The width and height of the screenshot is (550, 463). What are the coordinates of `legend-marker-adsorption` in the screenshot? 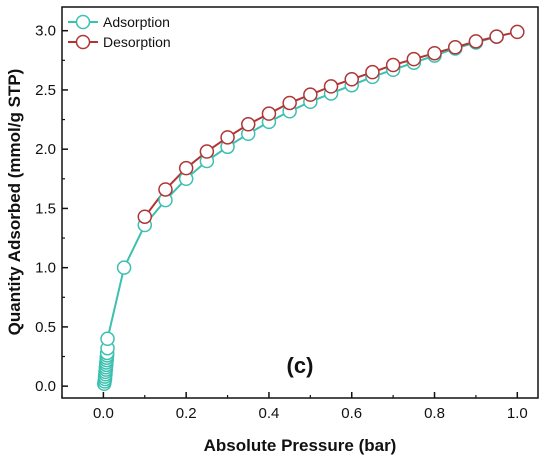 It's located at (83, 22).